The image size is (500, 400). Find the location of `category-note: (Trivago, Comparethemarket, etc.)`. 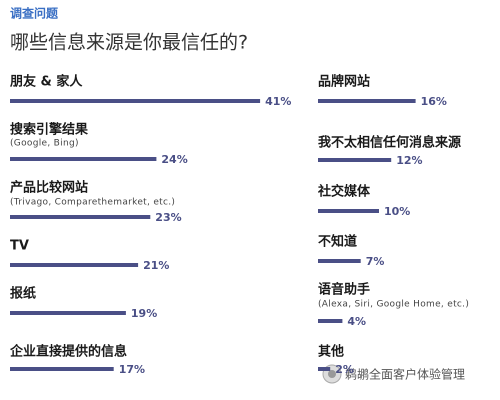

category-note: (Trivago, Comparethemarket, etc.) is located at coordinates (92, 203).